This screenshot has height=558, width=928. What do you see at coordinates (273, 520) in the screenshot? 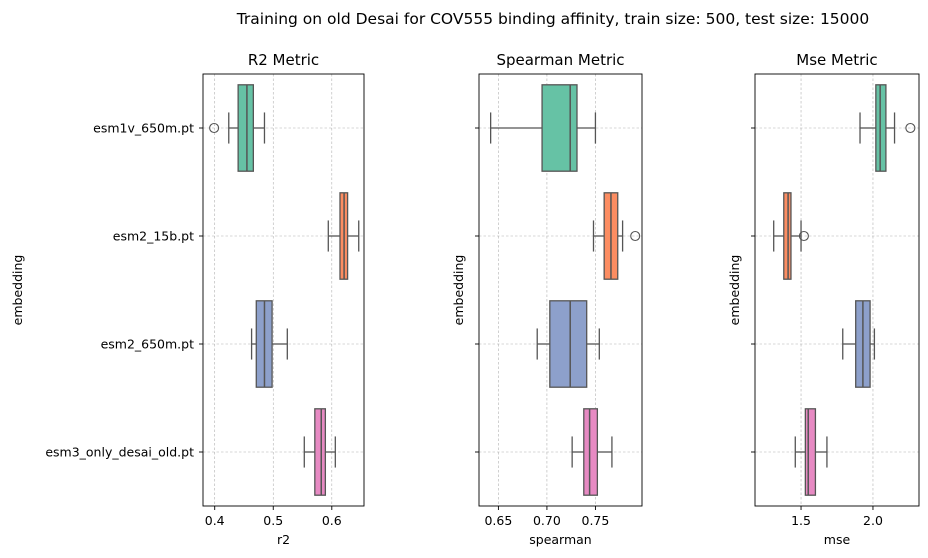
I see `x-tick-label: 0.5` at bounding box center [273, 520].